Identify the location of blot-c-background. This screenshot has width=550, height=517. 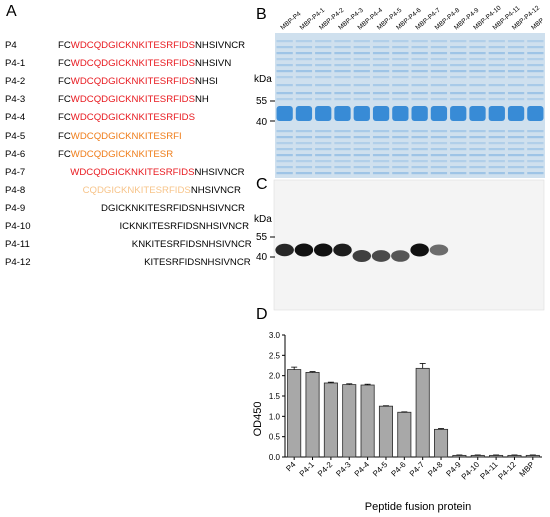
(409, 245).